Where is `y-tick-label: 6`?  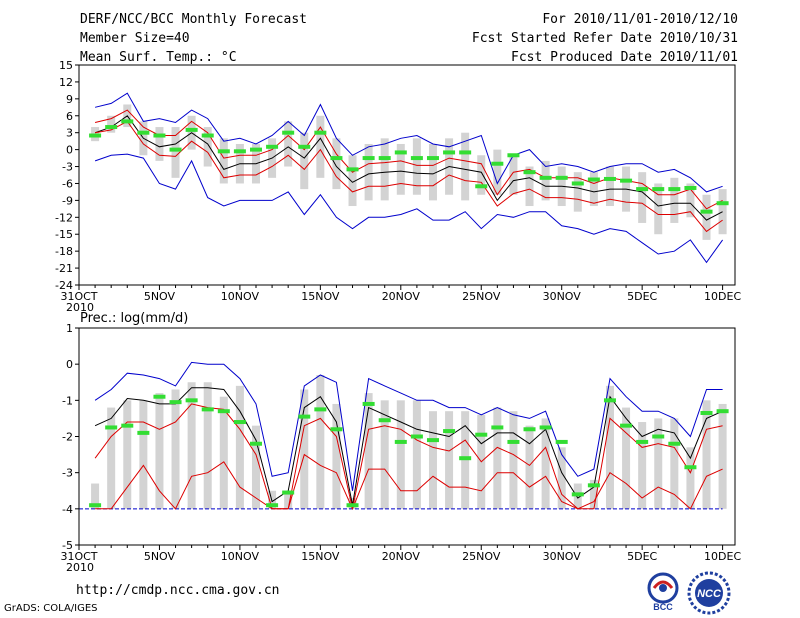
y-tick-label: 6 is located at coordinates (69, 116).